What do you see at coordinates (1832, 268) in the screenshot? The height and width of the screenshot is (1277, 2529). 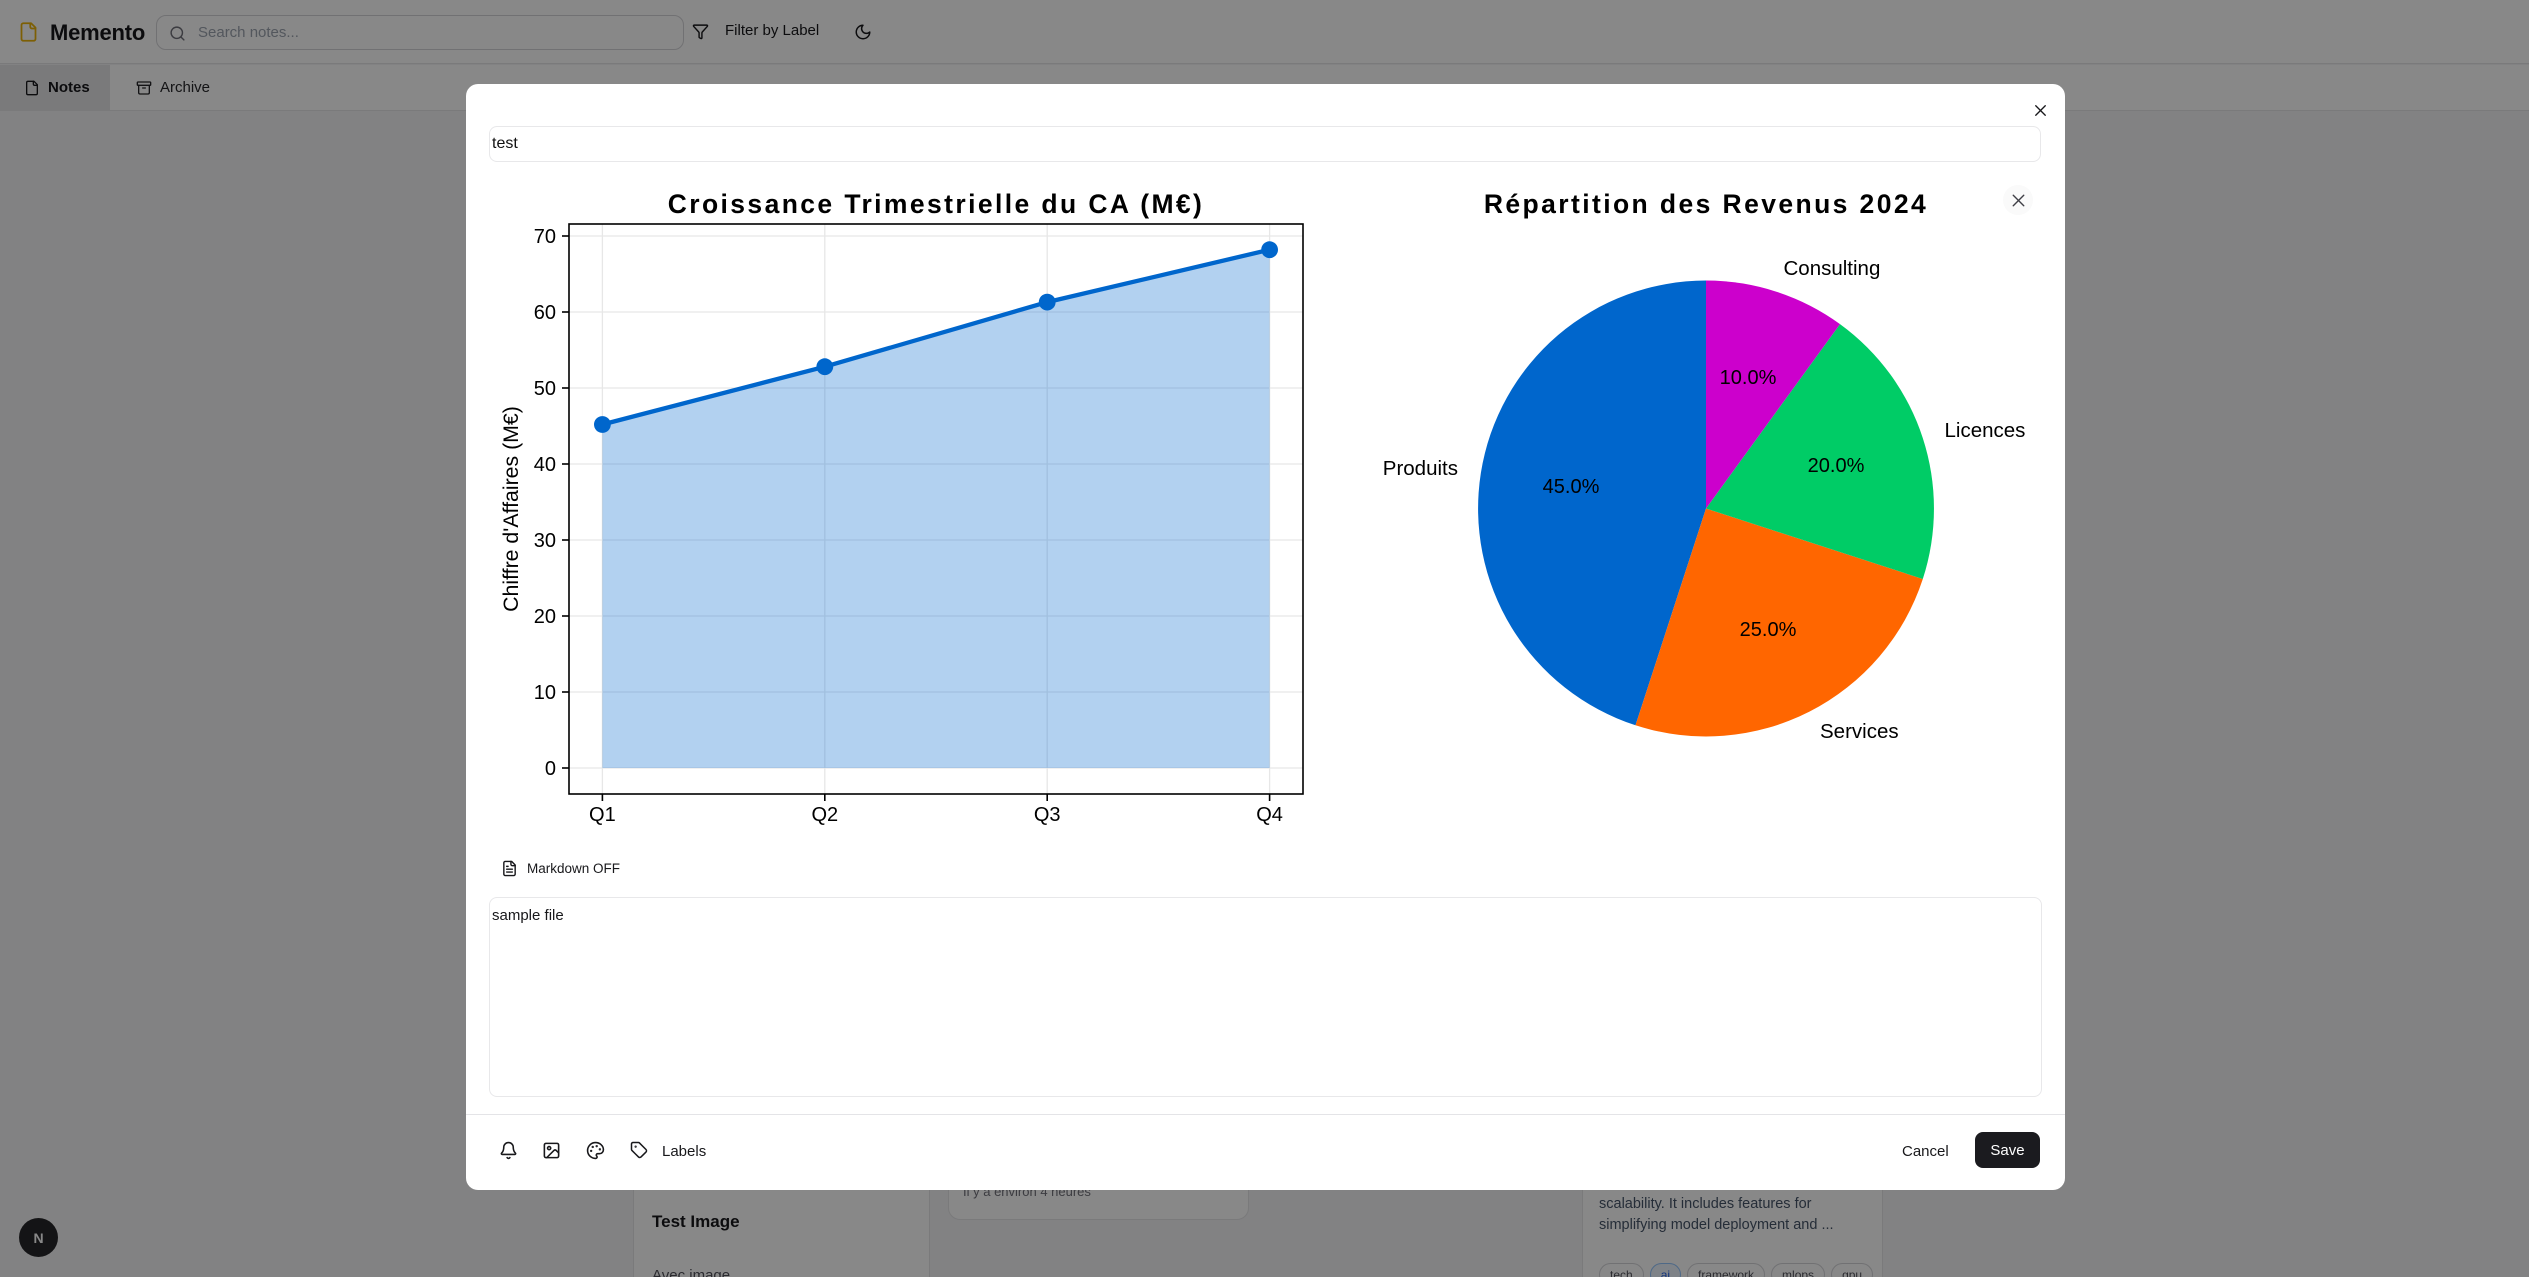 I see `svg-text: Consulting` at bounding box center [1832, 268].